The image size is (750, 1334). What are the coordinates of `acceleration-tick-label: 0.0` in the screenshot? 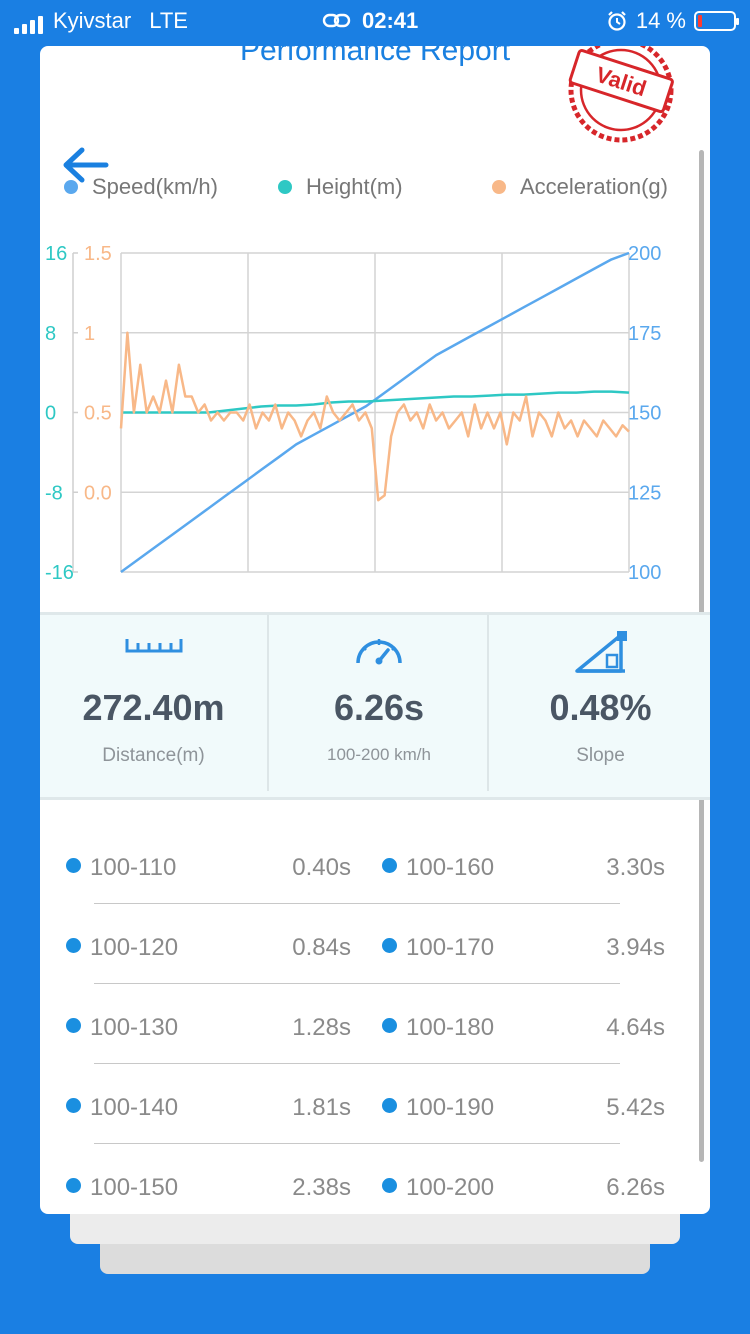 It's located at (98, 493).